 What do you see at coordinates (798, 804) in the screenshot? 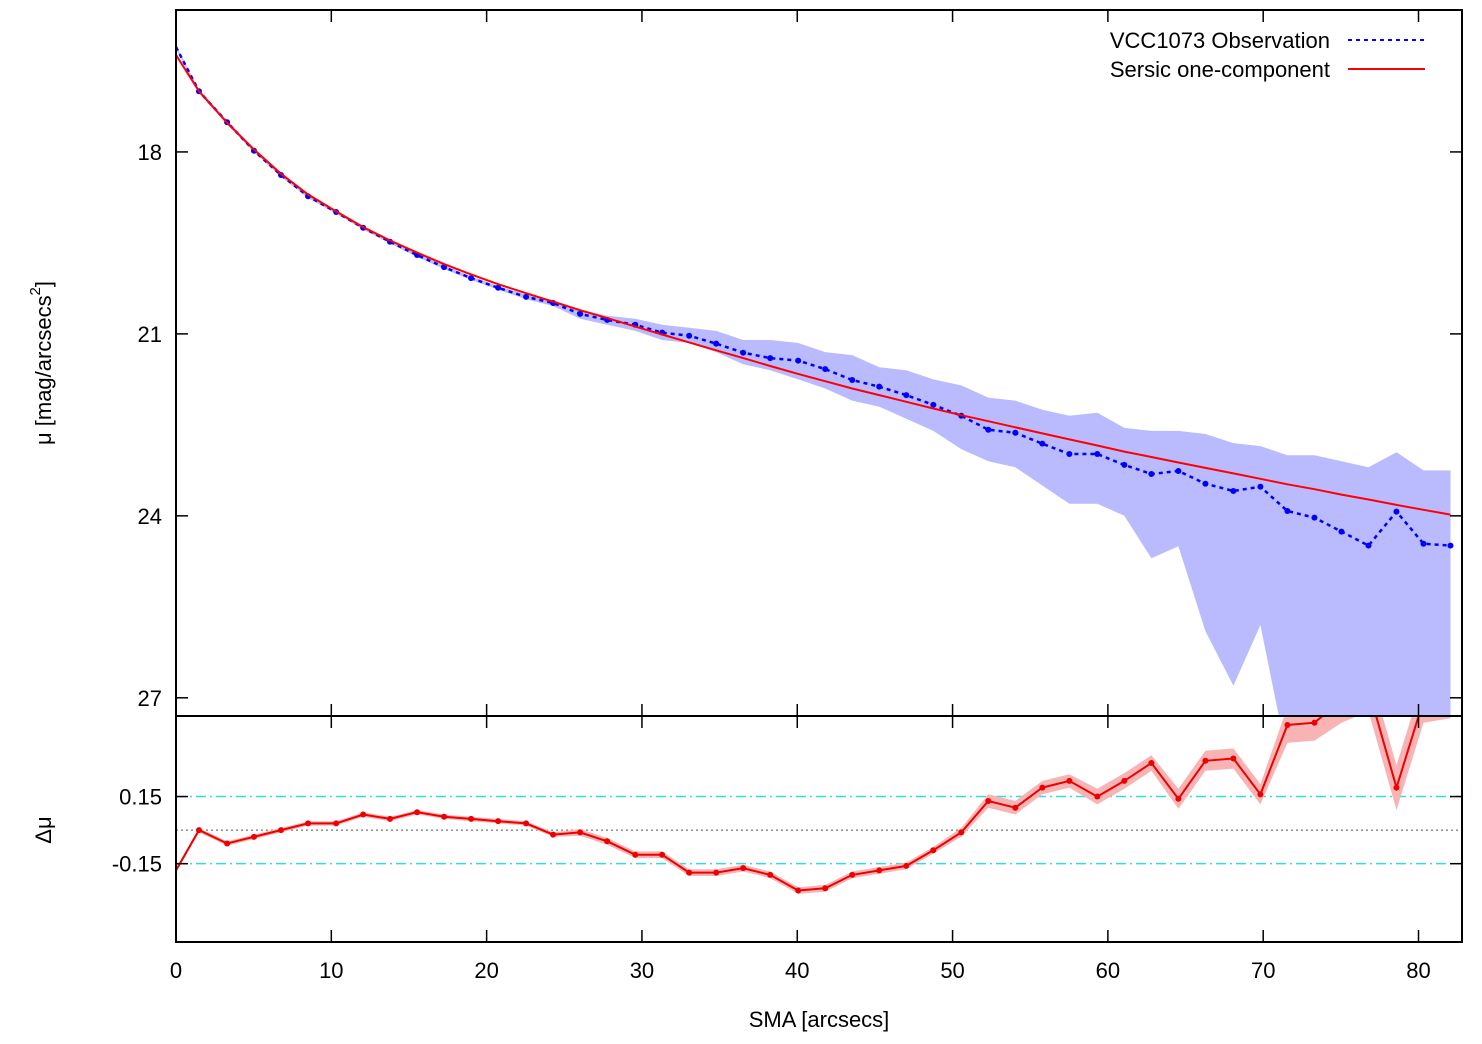
I see `series-line` at bounding box center [798, 804].